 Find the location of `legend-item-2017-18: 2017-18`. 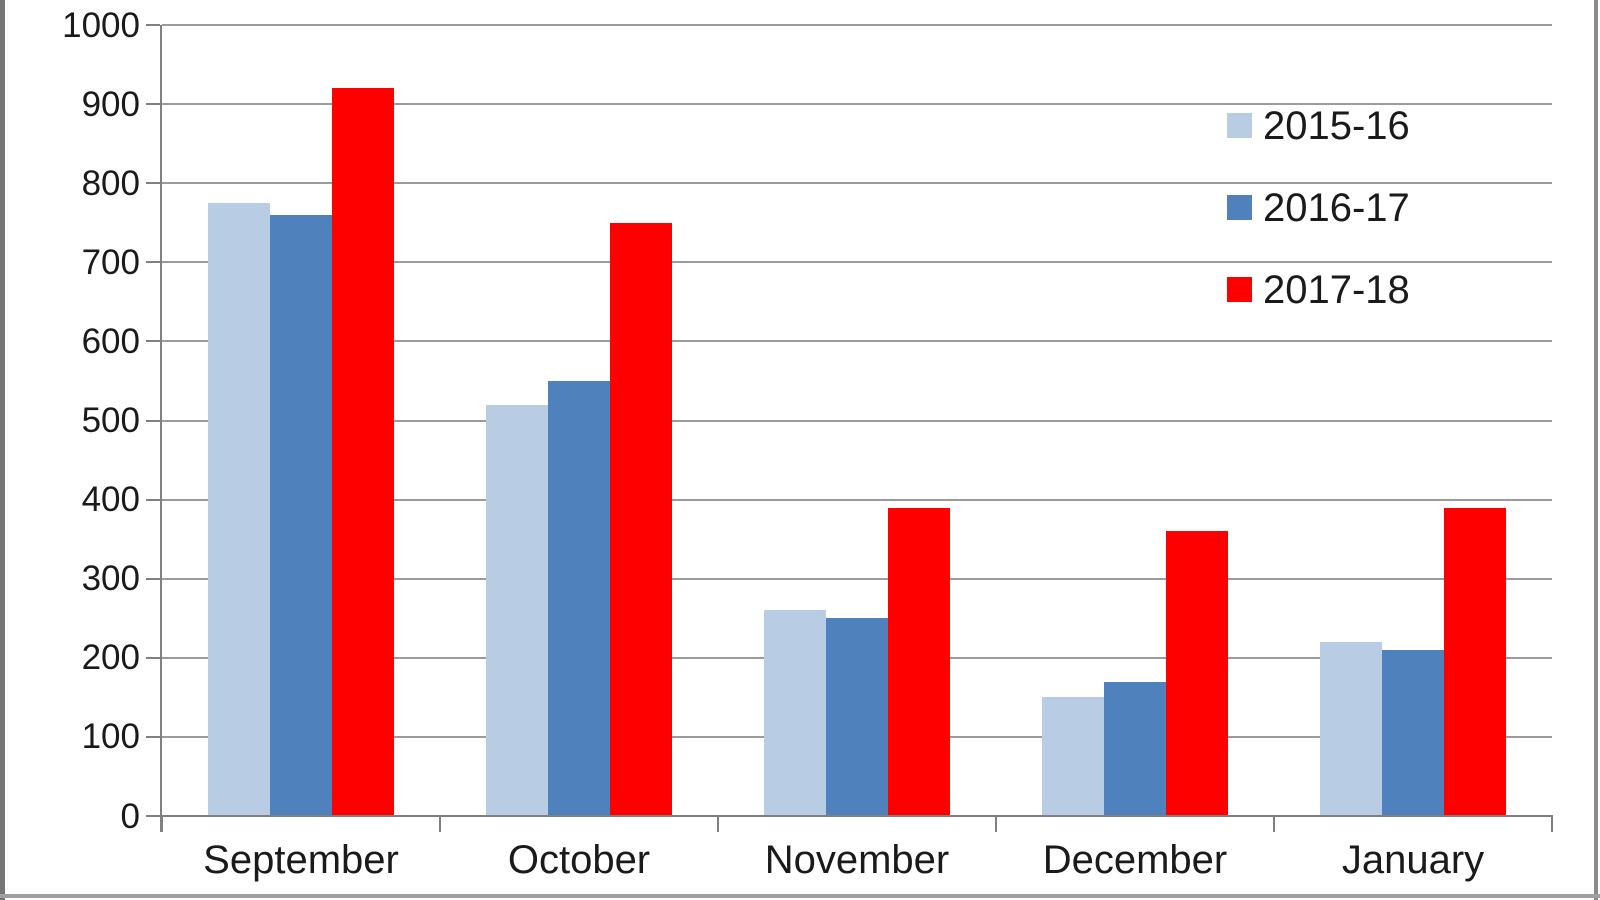

legend-item-2017-18: 2017-18 is located at coordinates (1318, 290).